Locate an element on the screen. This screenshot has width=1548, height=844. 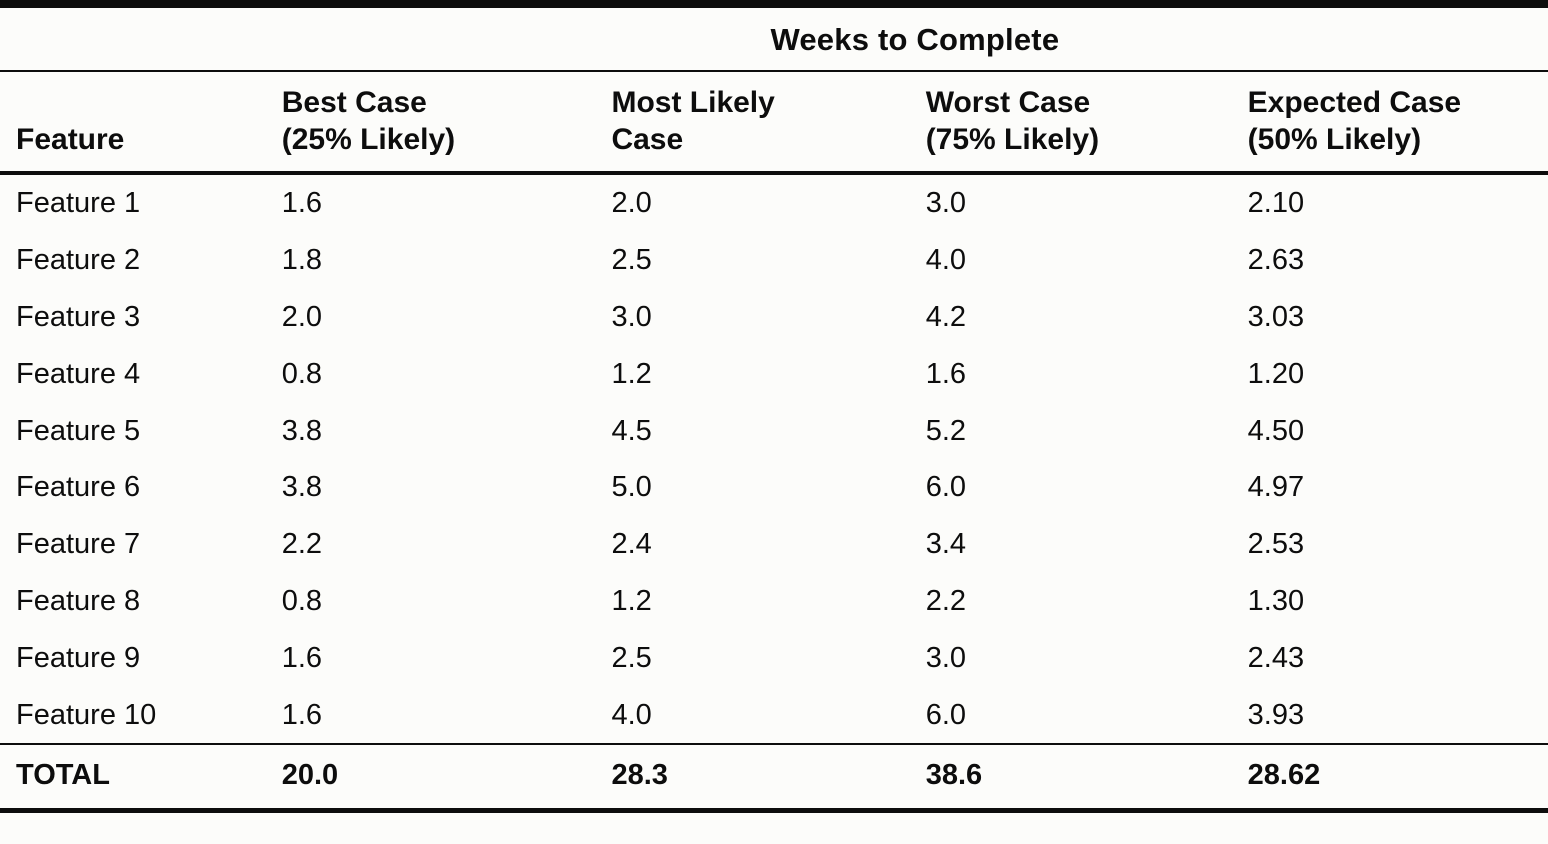
column-header-feature: Feature is located at coordinates (141, 123).